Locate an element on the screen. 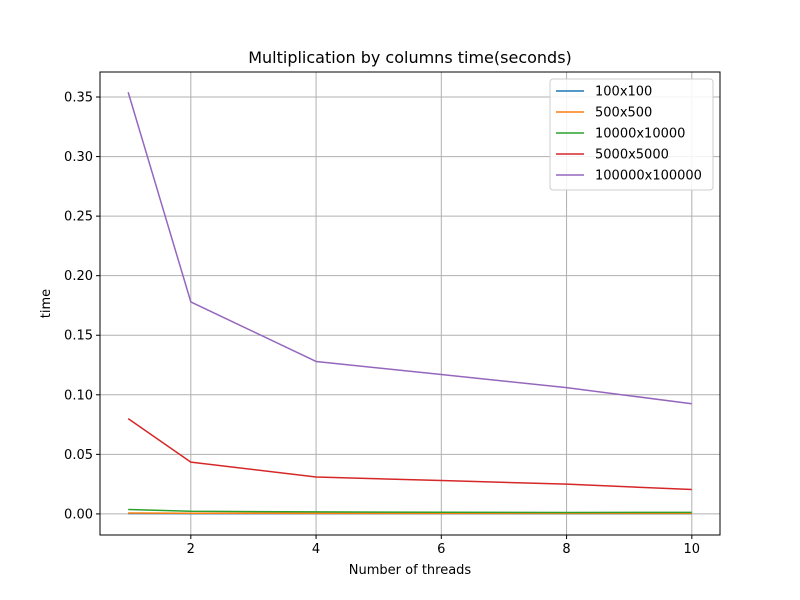 Image resolution: width=800 pixels, height=600 pixels. y-tick-label: 0.05 is located at coordinates (78, 455).